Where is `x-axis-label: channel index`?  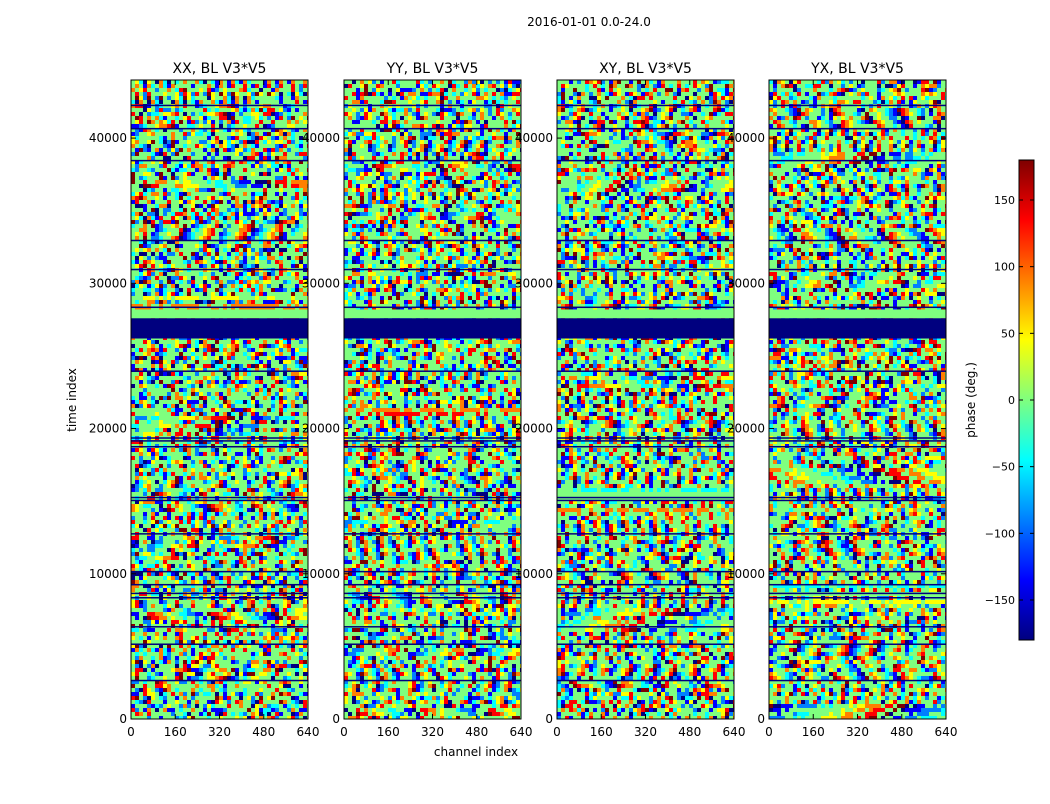
x-axis-label: channel index is located at coordinates (476, 752).